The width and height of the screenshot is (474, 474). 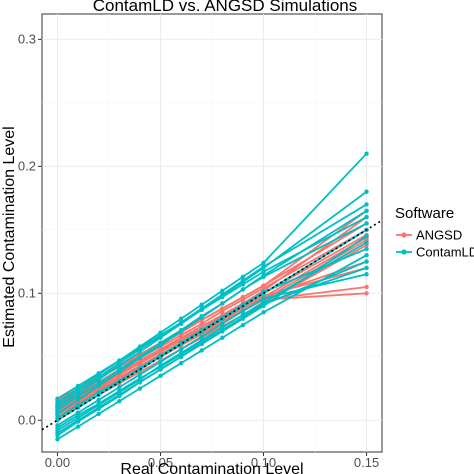 I want to click on y-tick-label: 0.0, so click(x=27, y=419).